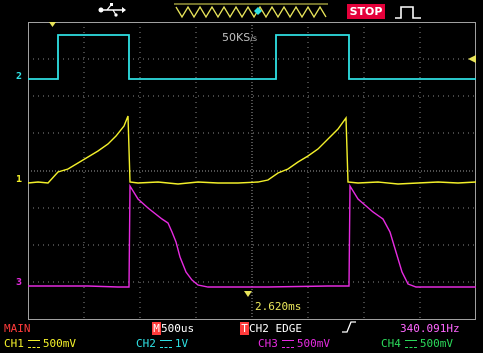 This screenshot has height=353, width=483. I want to click on usb-icon, so click(112, 10).